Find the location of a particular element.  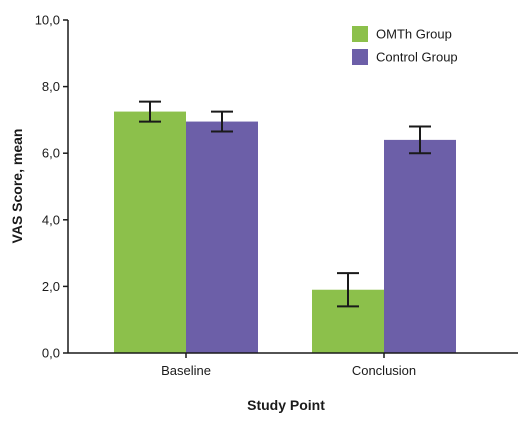

error-bar-control-group-baseline is located at coordinates (222, 121).